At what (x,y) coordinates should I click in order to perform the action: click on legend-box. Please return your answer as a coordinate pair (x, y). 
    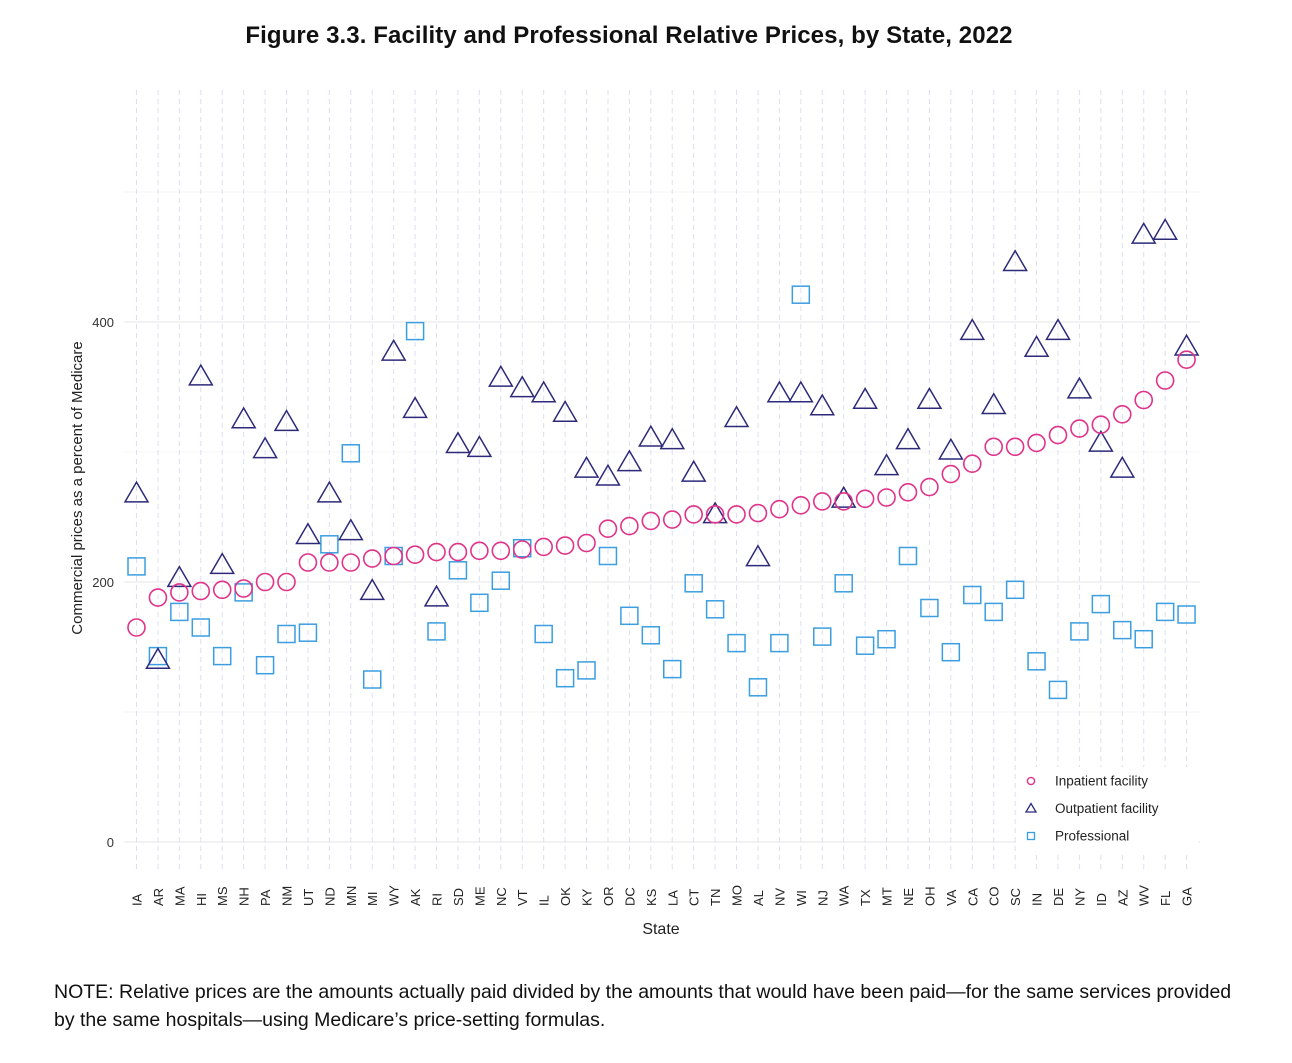
    Looking at the image, I should click on (1107, 809).